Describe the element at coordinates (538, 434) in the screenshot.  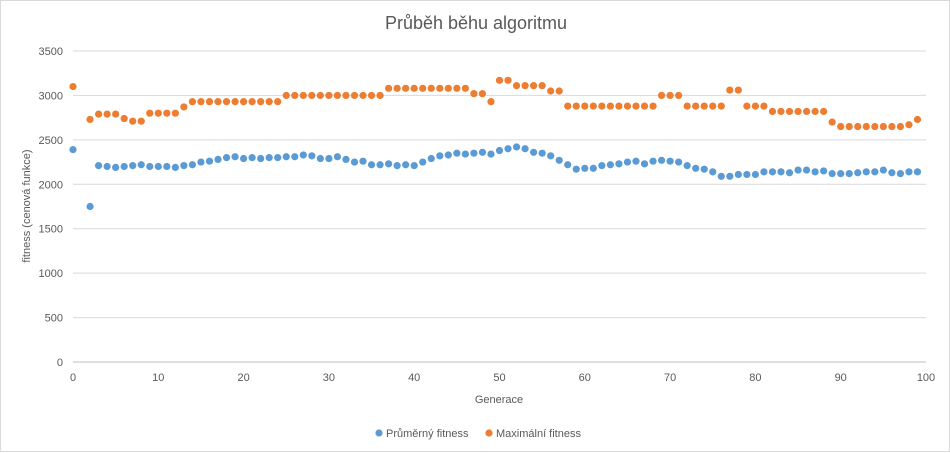
I see `legend-label: Maximální fitness` at that location.